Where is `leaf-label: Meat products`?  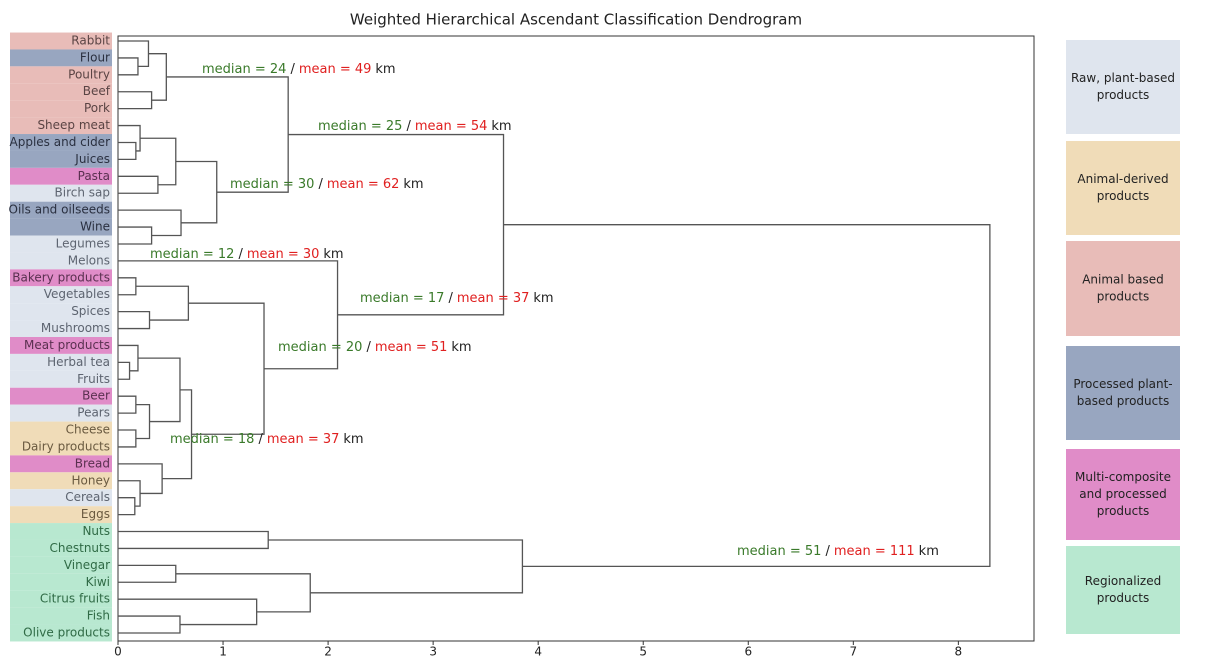 leaf-label: Meat products is located at coordinates (67, 345).